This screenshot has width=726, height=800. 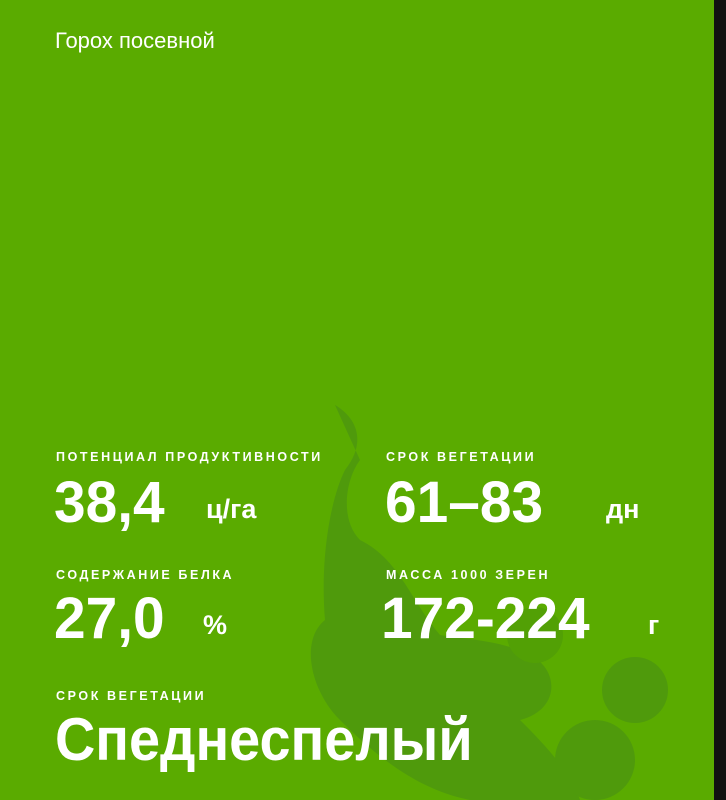 What do you see at coordinates (131, 696) in the screenshot?
I see `maturity-label: СРОК ВЕГЕТАЦИИ` at bounding box center [131, 696].